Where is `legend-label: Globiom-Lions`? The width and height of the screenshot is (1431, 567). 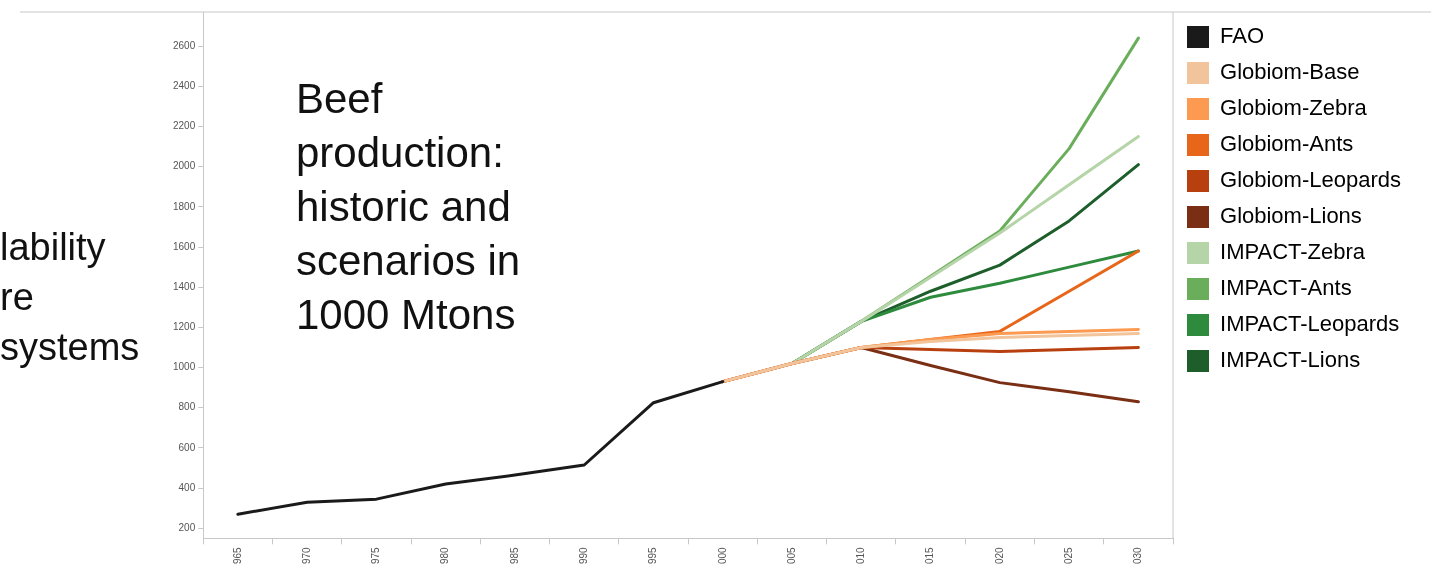 legend-label: Globiom-Lions is located at coordinates (1291, 216).